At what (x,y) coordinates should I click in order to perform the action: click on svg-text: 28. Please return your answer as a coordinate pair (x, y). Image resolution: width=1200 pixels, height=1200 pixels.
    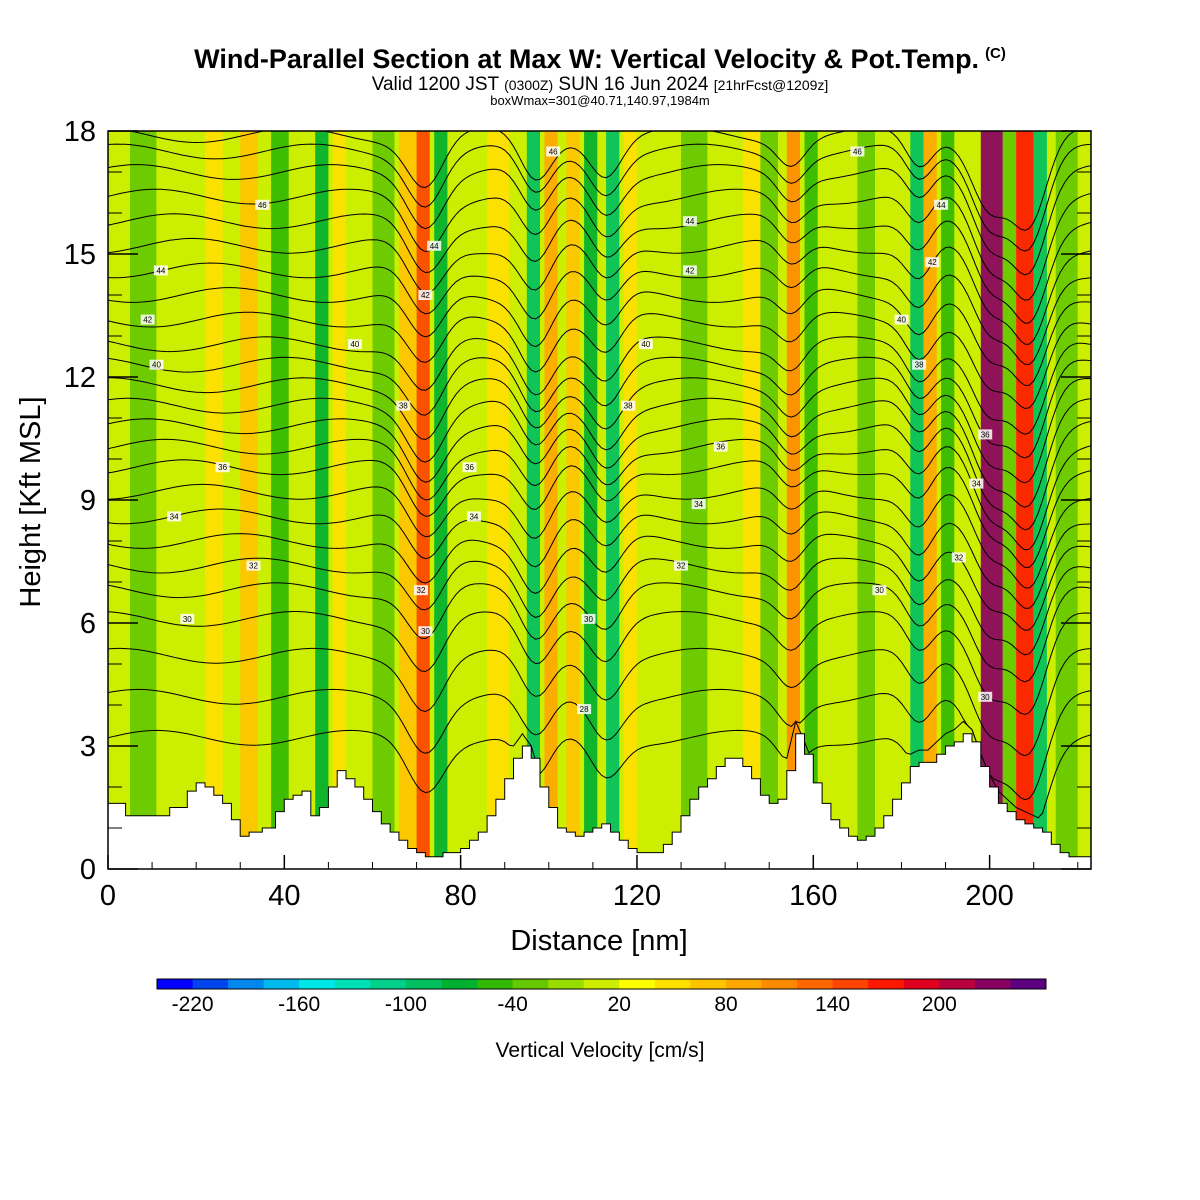
    Looking at the image, I should click on (584, 709).